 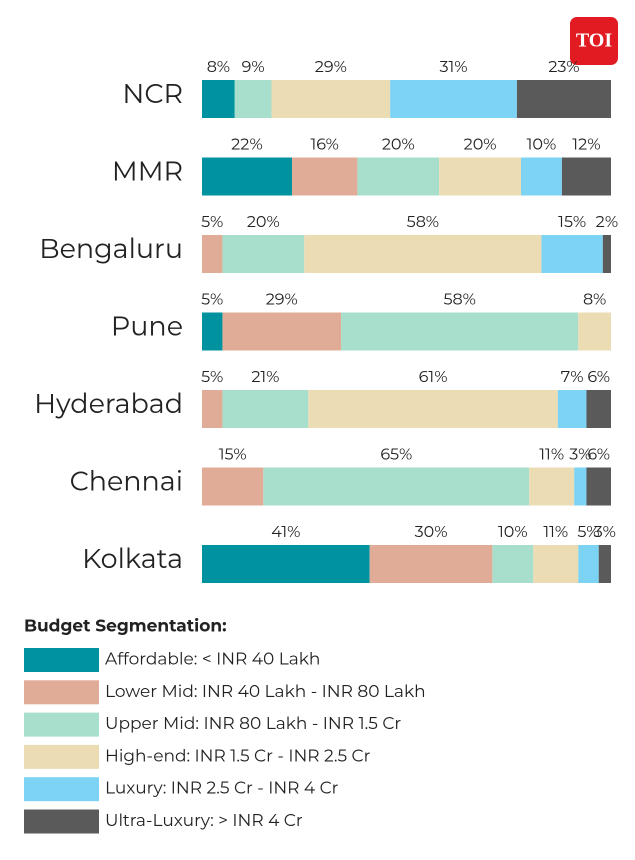 I want to click on legend-title: Budget Segmentation:, so click(x=125, y=627).